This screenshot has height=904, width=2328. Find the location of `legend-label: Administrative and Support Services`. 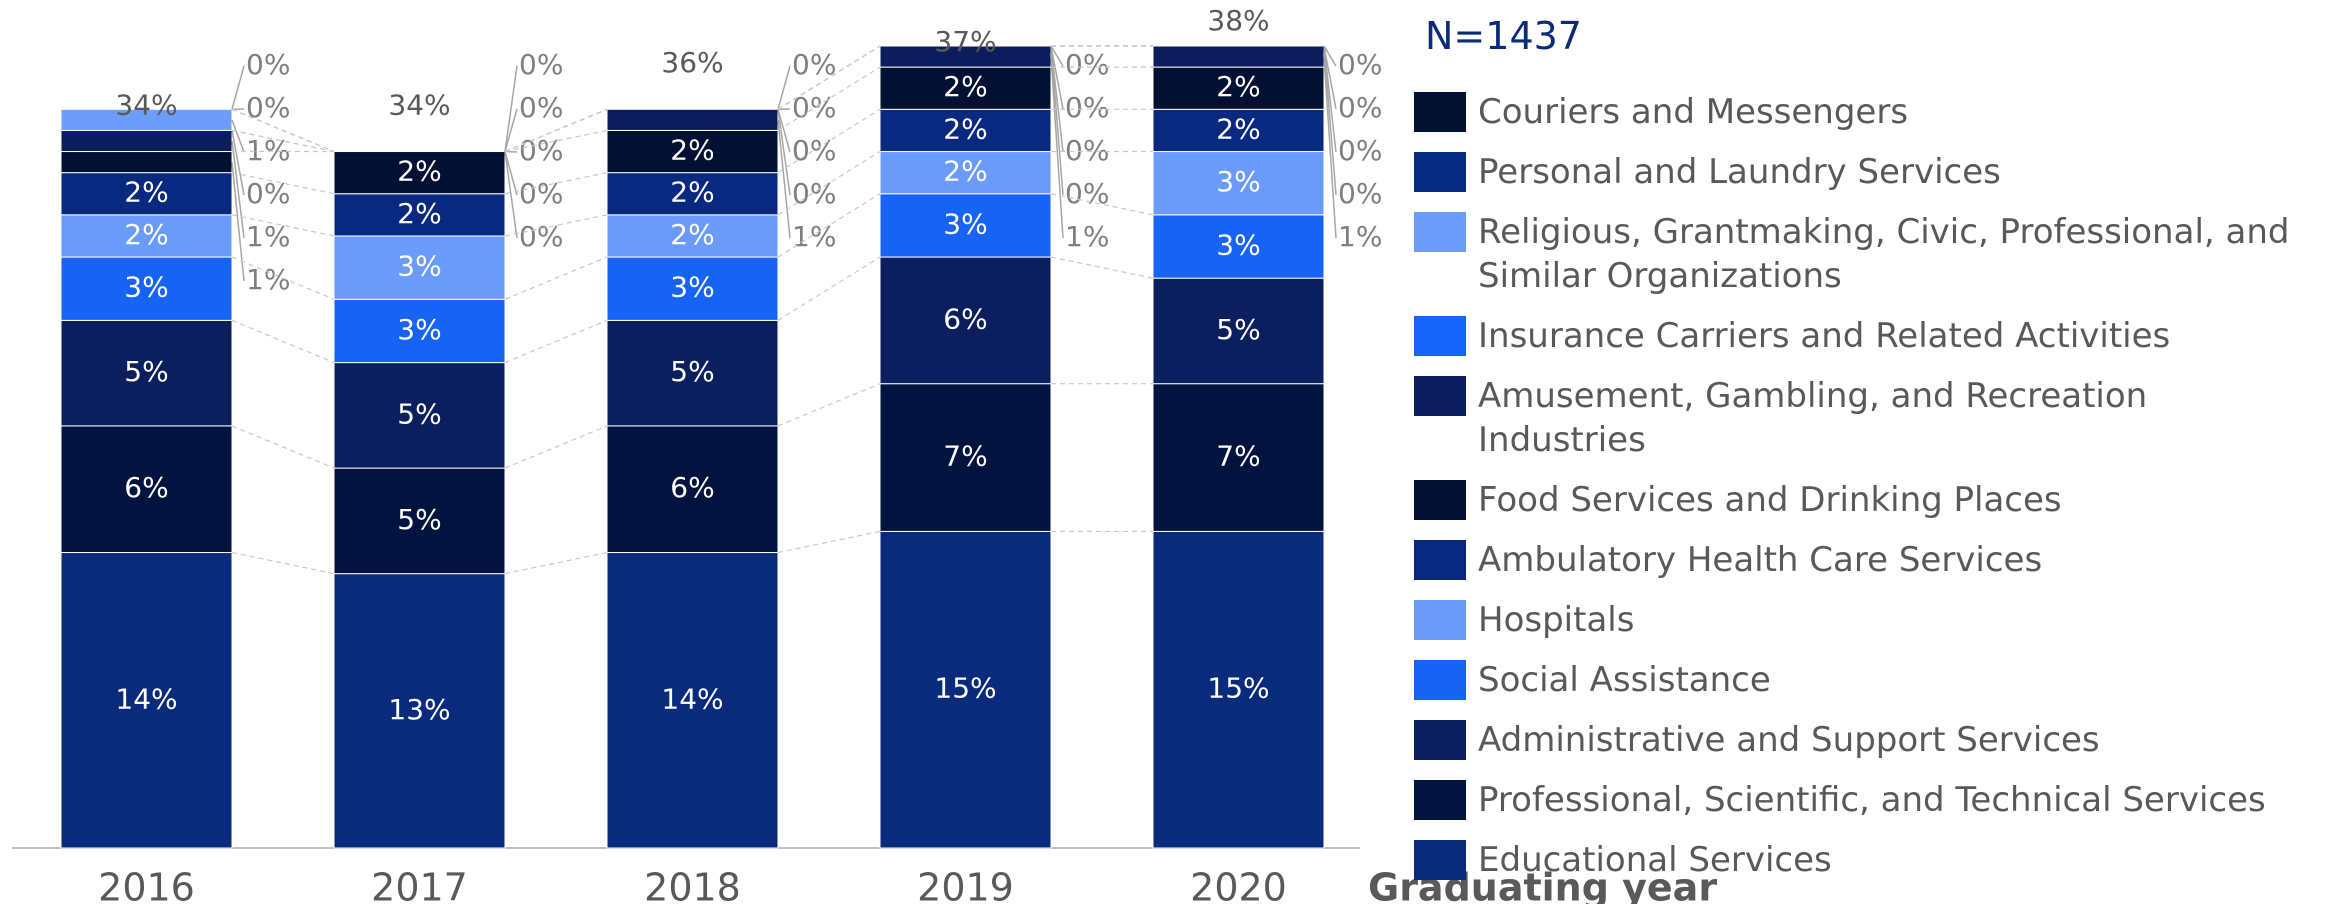

legend-label: Administrative and Support Services is located at coordinates (1789, 740).